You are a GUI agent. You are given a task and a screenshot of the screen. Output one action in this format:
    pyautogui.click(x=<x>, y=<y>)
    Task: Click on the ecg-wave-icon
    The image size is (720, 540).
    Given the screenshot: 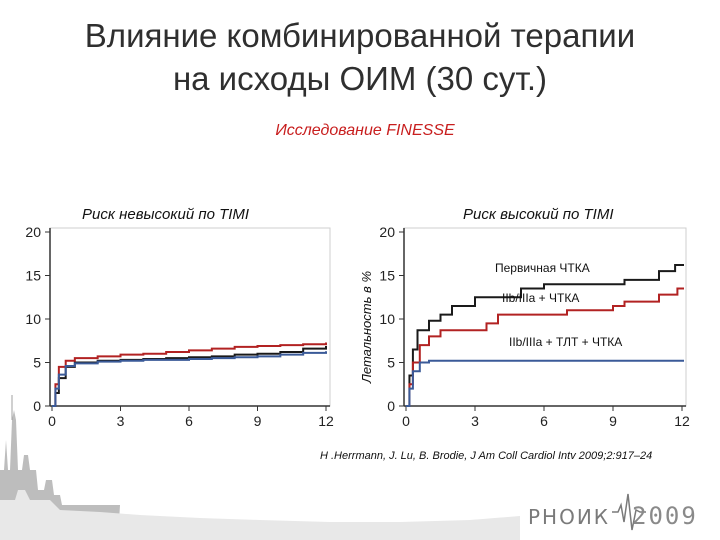 What is the action you would take?
    pyautogui.click(x=629, y=512)
    